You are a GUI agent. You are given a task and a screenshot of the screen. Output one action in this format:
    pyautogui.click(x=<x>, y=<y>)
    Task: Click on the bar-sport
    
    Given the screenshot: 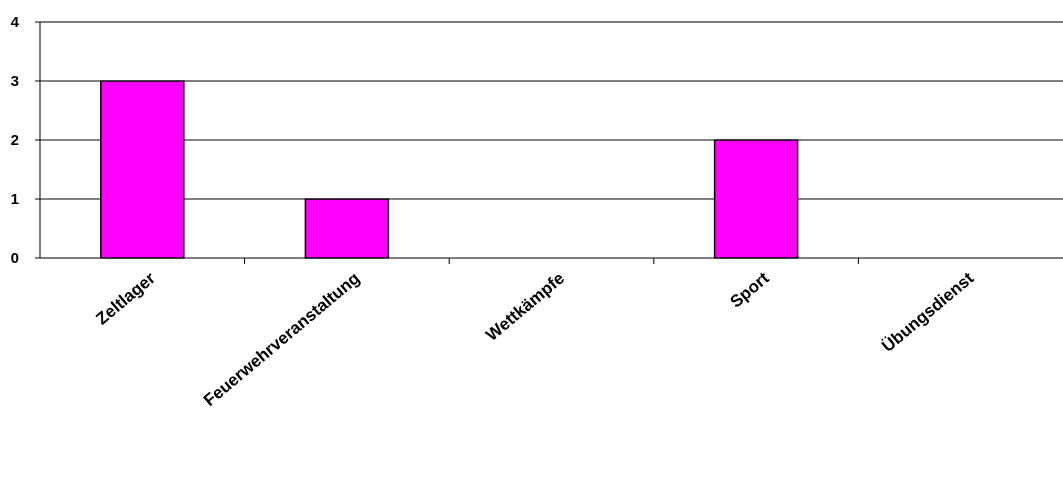 What is the action you would take?
    pyautogui.click(x=756, y=199)
    